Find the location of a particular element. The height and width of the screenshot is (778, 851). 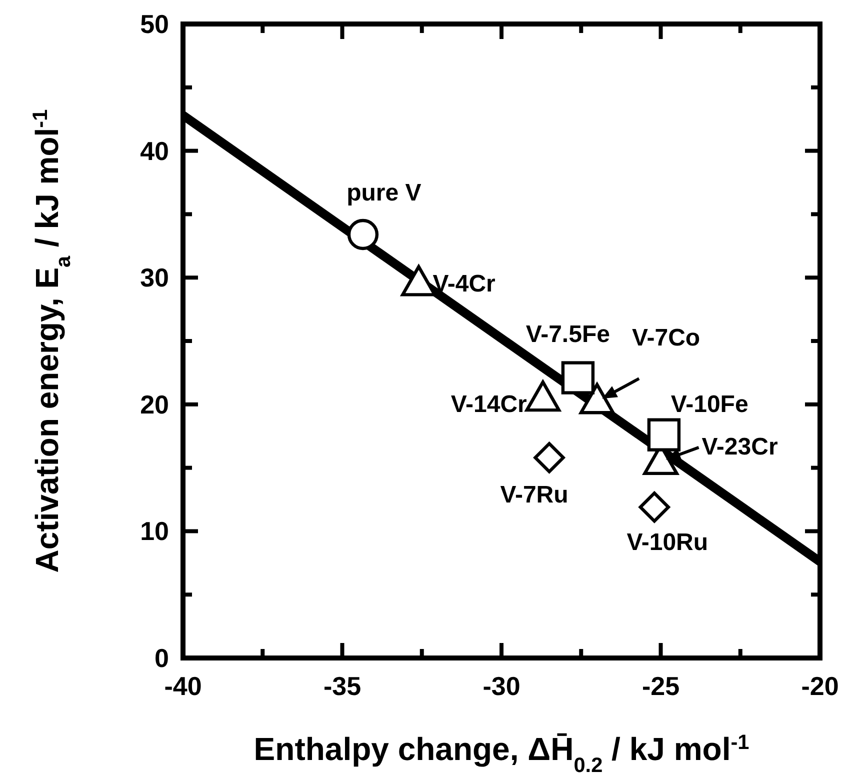

x-tick-label: -40 is located at coordinates (183, 686).